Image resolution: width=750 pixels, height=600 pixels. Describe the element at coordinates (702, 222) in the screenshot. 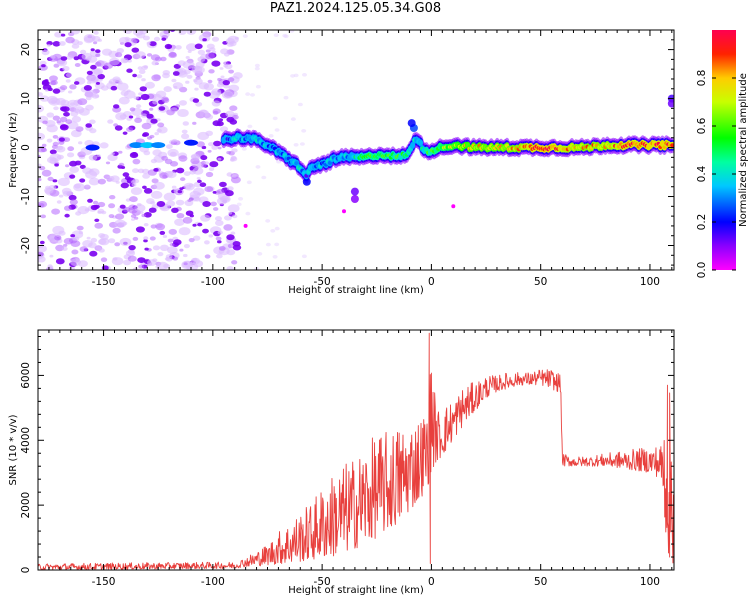

I see `colorbar-tick-label: 0.2` at that location.